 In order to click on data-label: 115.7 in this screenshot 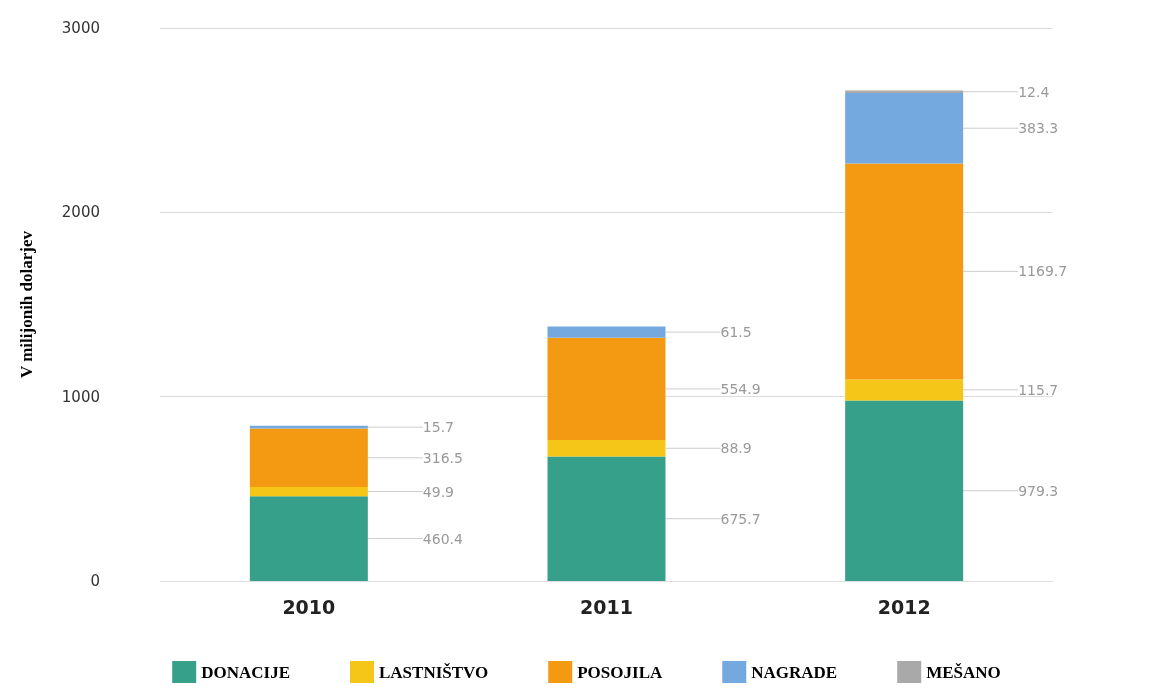, I will do `click(1038, 389)`.